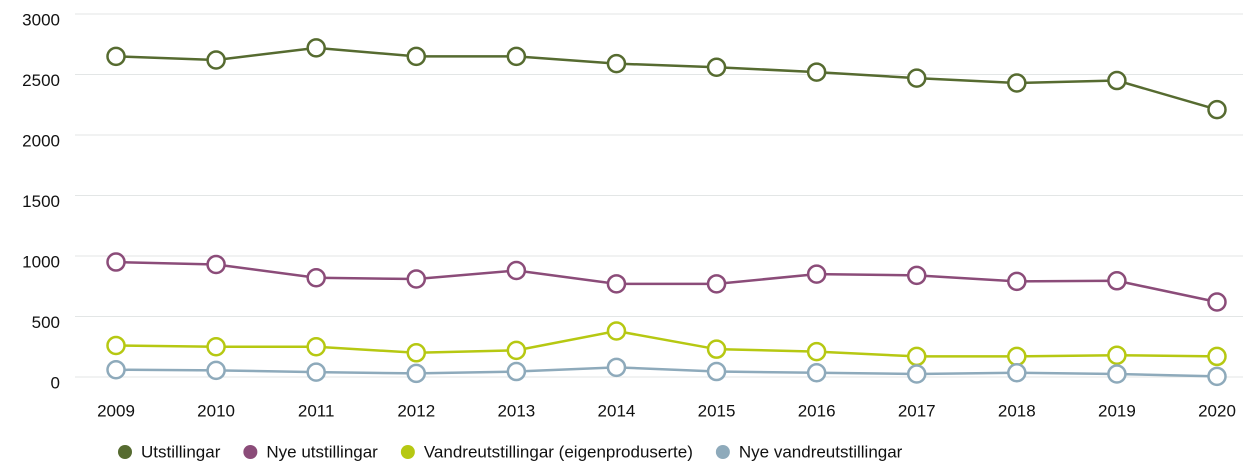 Image resolution: width=1243 pixels, height=465 pixels. Describe the element at coordinates (55, 382) in the screenshot. I see `y-tick-label: 0` at that location.